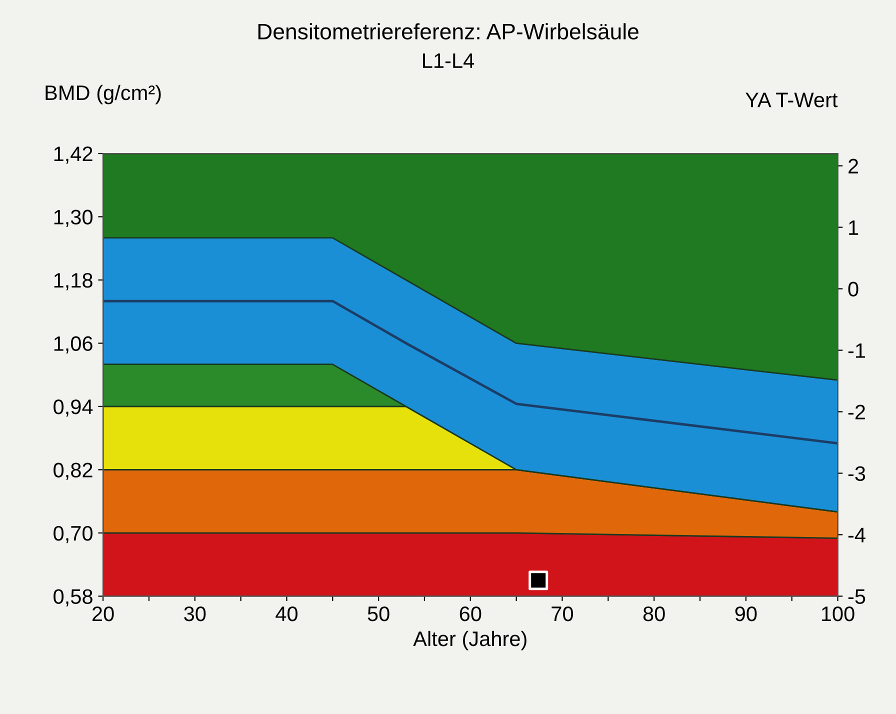 The width and height of the screenshot is (896, 714). Describe the element at coordinates (73, 408) in the screenshot. I see `y-tick-label: 0,94` at that location.